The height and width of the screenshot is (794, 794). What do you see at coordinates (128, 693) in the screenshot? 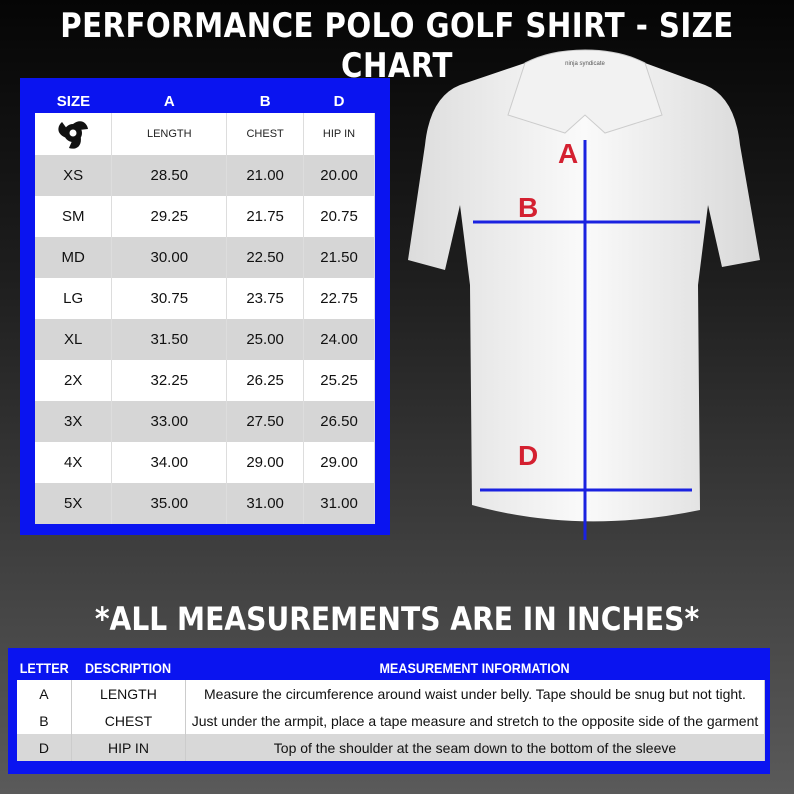
I see `table-cell: LENGTH` at bounding box center [128, 693].